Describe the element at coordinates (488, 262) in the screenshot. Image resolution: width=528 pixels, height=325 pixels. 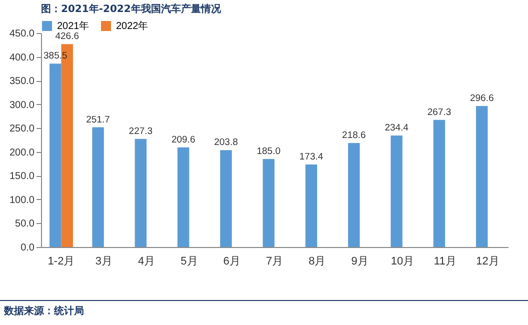
I see `x-tick-label: 12月` at that location.